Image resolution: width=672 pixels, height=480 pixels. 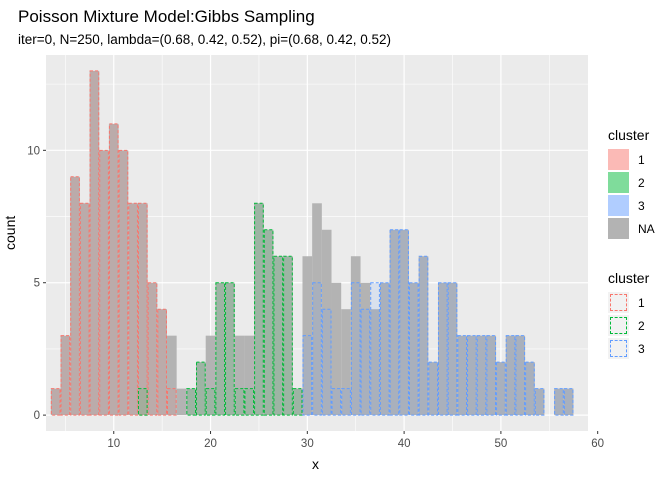 I want to click on legend-fill-item: 2, so click(x=631, y=182).